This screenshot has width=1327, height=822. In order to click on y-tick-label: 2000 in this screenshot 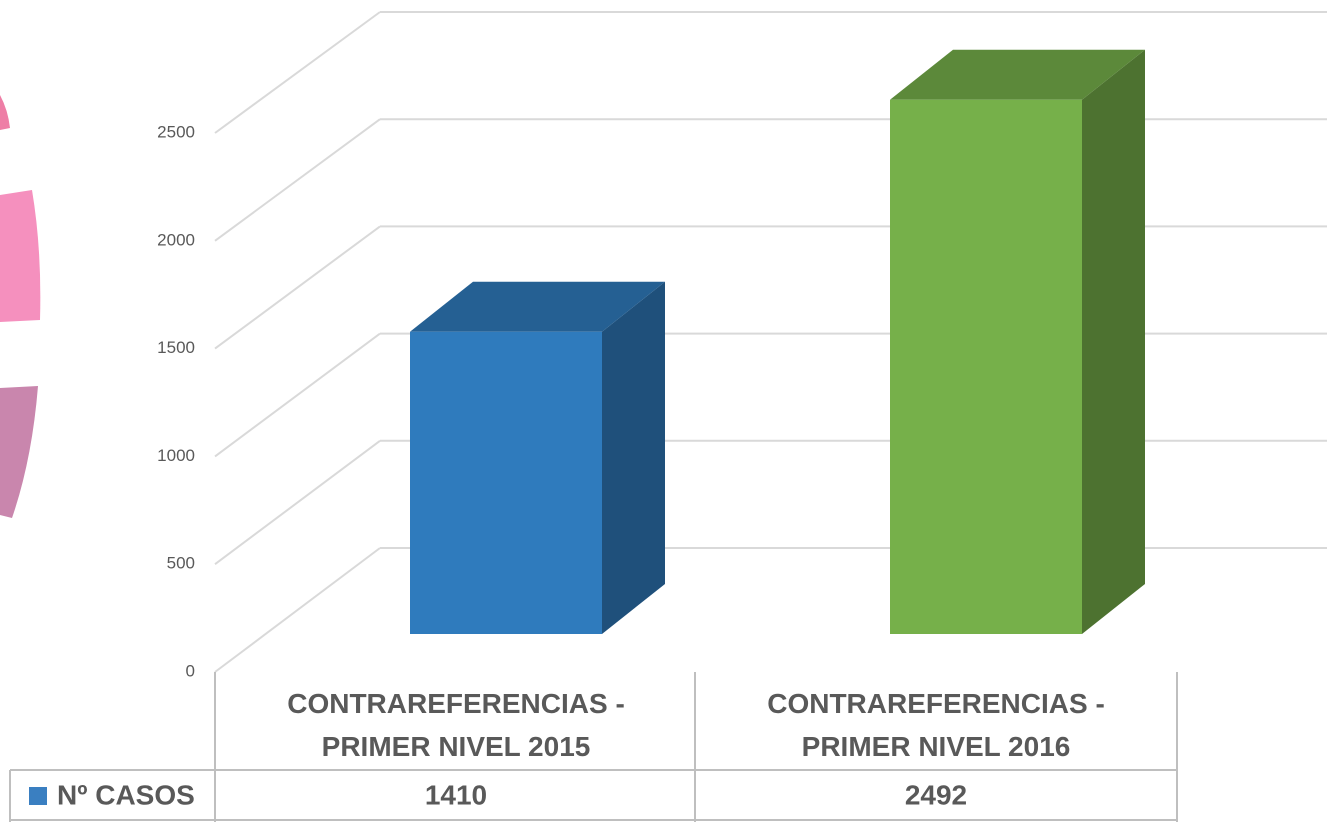, I will do `click(176, 239)`.